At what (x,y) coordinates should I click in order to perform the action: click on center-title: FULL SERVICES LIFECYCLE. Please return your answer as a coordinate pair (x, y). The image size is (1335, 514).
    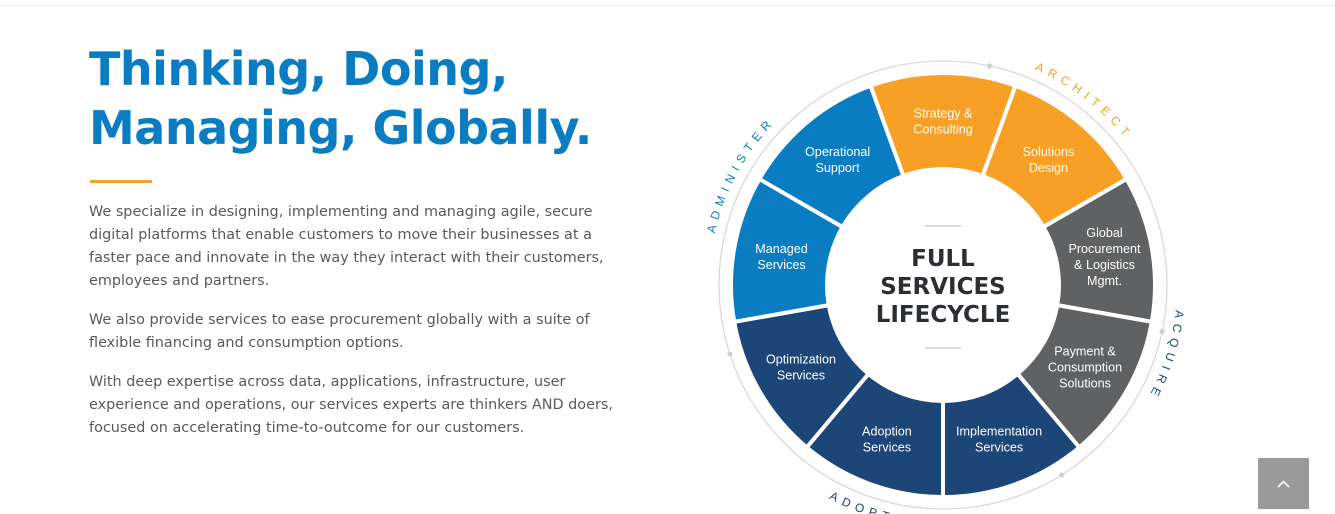
    Looking at the image, I should click on (943, 287).